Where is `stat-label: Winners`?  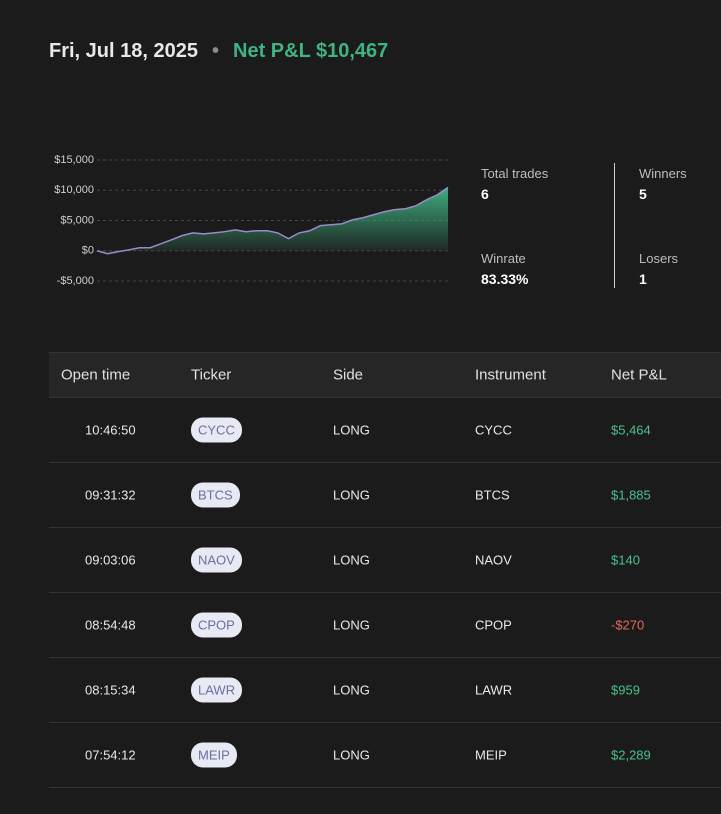
stat-label: Winners is located at coordinates (663, 173).